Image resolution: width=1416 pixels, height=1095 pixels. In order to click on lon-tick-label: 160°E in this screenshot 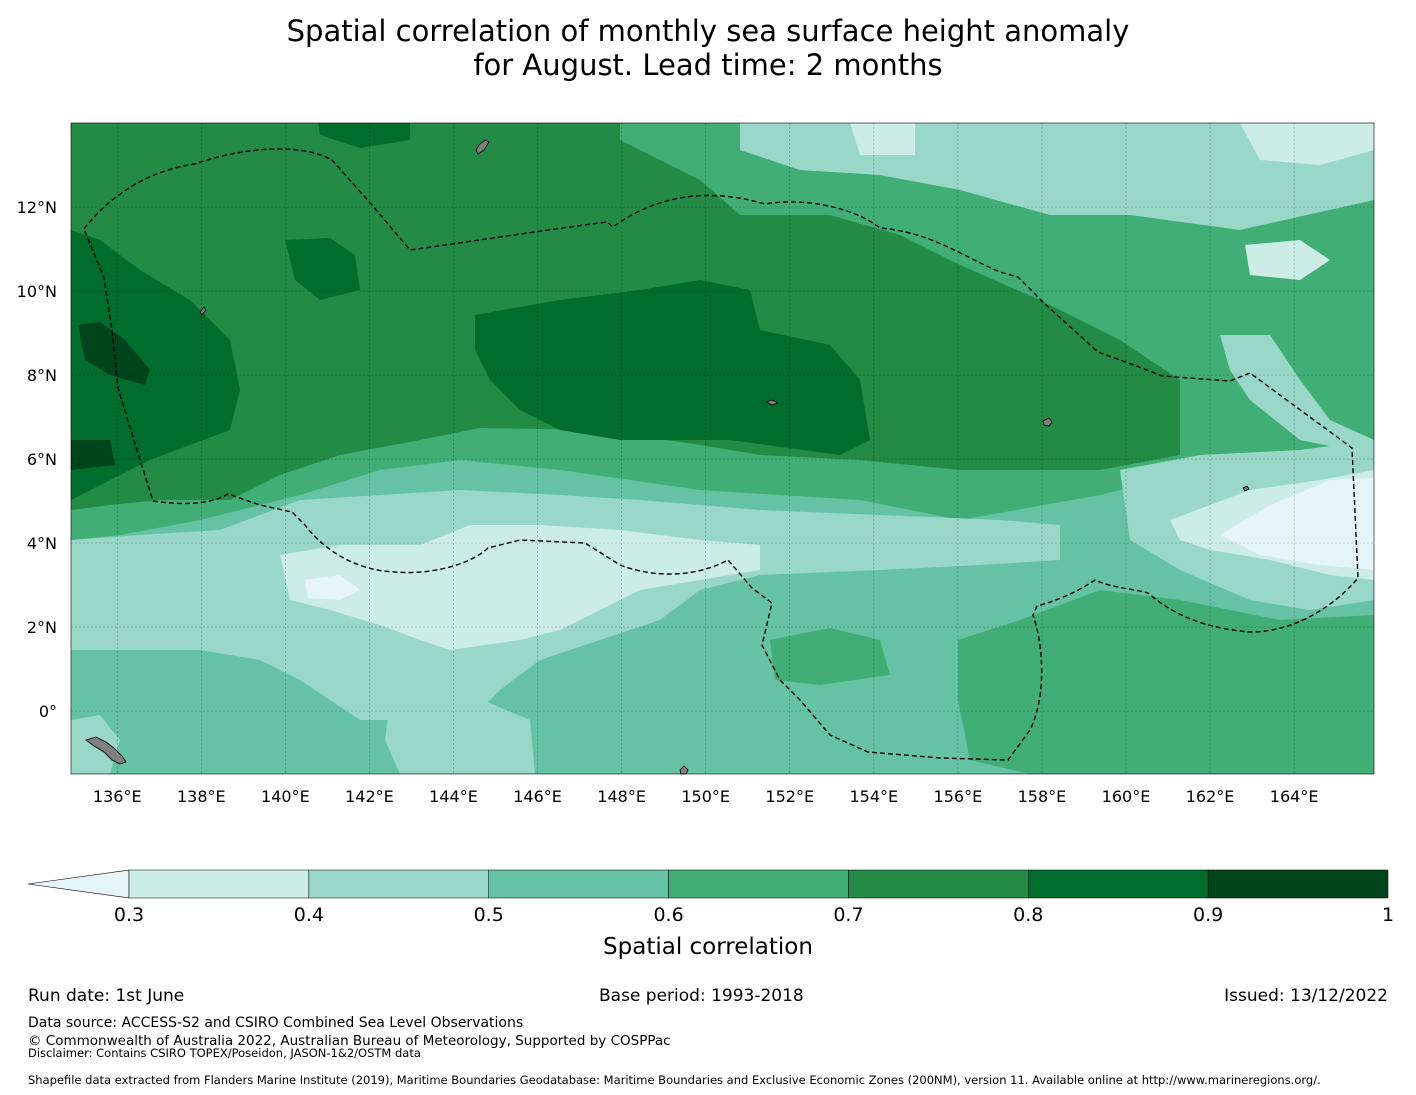, I will do `click(1126, 796)`.